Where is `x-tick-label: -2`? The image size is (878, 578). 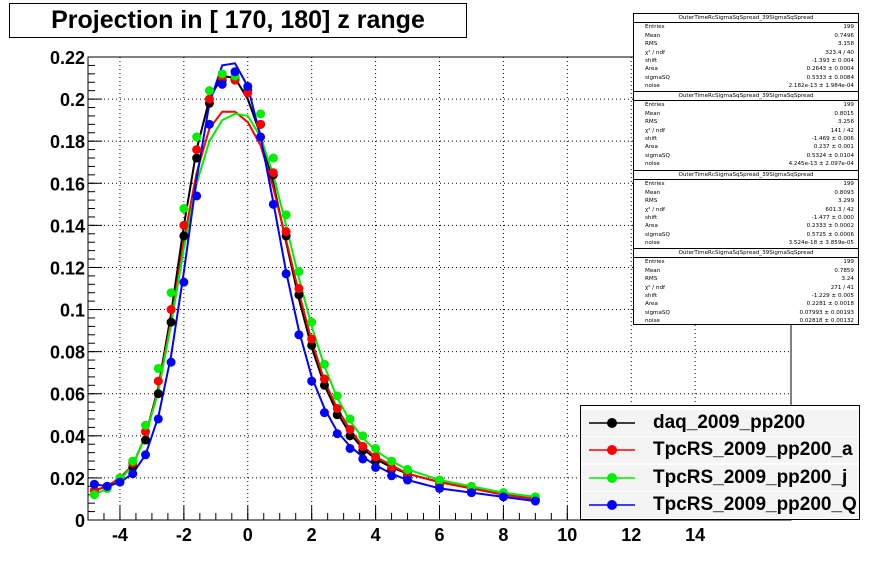
x-tick-label: -2 is located at coordinates (184, 535).